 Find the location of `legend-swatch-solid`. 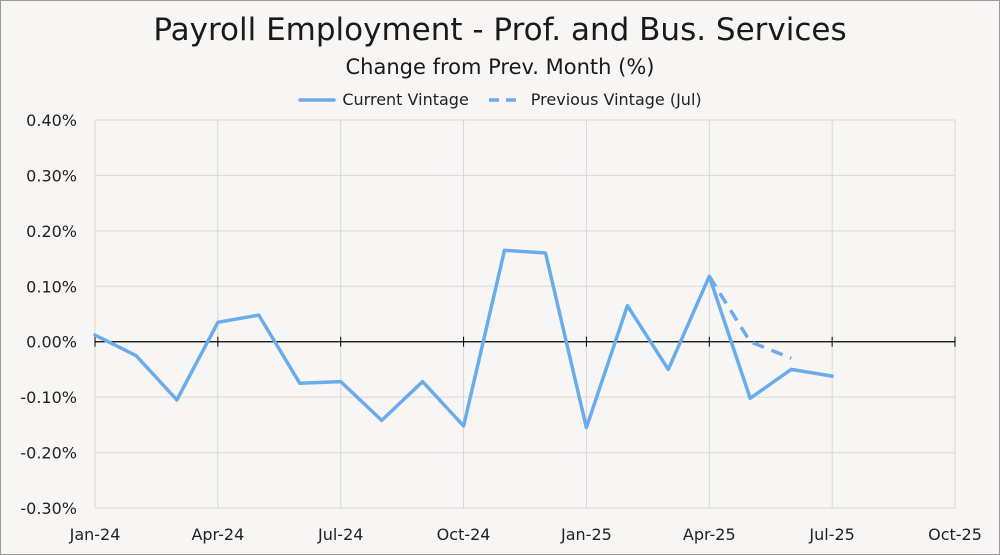

legend-swatch-solid is located at coordinates (317, 99).